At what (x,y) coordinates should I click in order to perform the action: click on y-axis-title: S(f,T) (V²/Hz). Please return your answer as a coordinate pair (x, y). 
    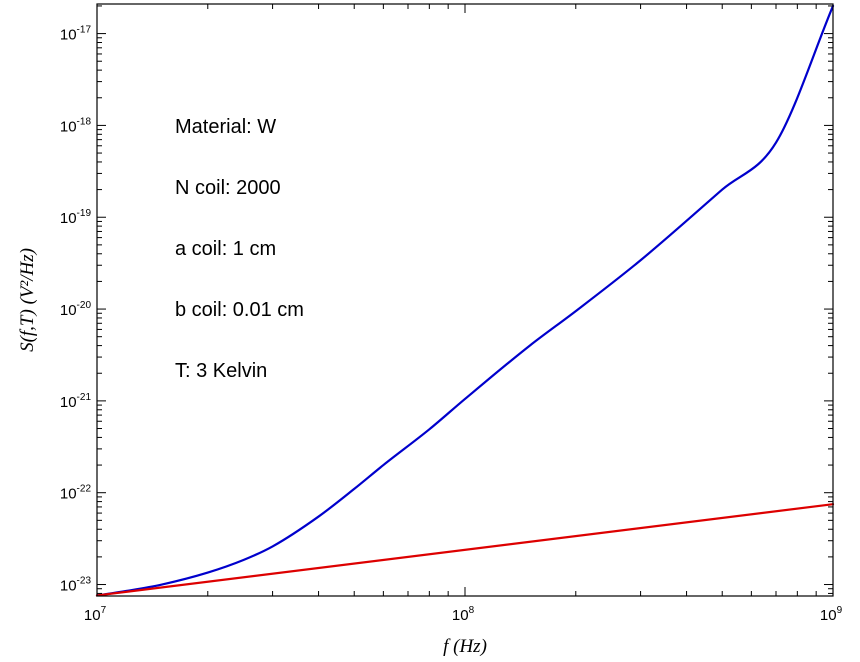
    Looking at the image, I should click on (27, 300).